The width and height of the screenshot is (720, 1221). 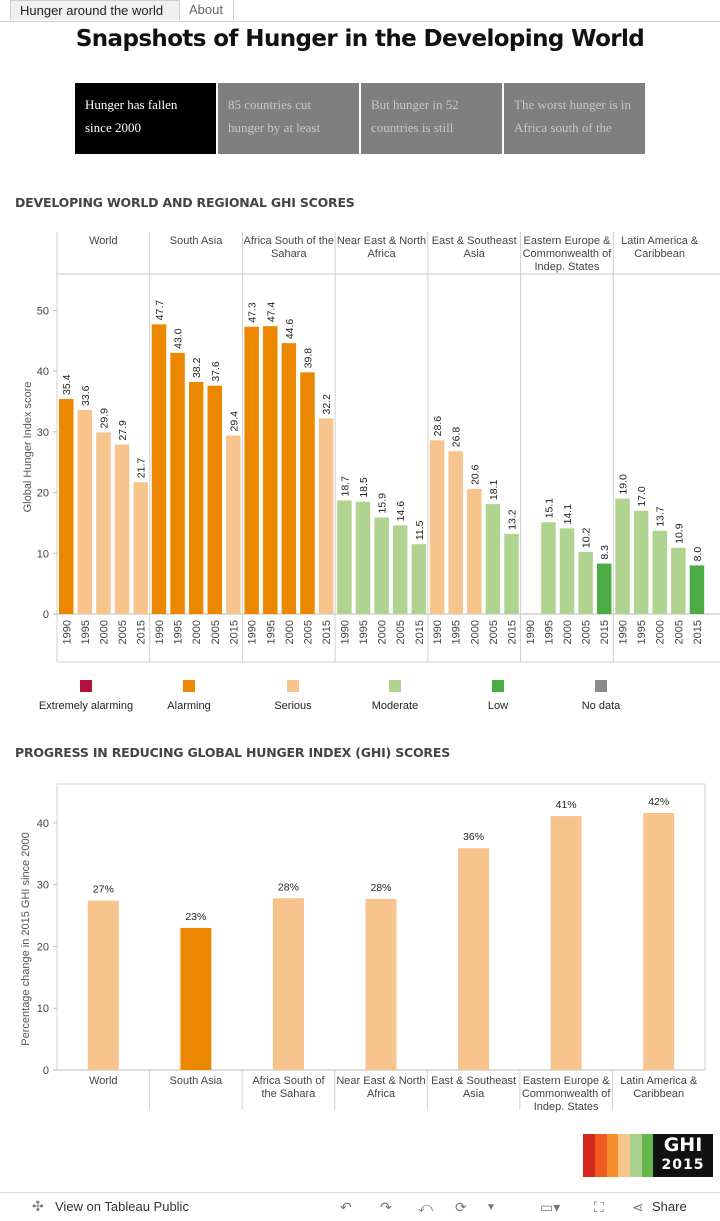 I want to click on chart2-ytick: 10, so click(x=43, y=1009).